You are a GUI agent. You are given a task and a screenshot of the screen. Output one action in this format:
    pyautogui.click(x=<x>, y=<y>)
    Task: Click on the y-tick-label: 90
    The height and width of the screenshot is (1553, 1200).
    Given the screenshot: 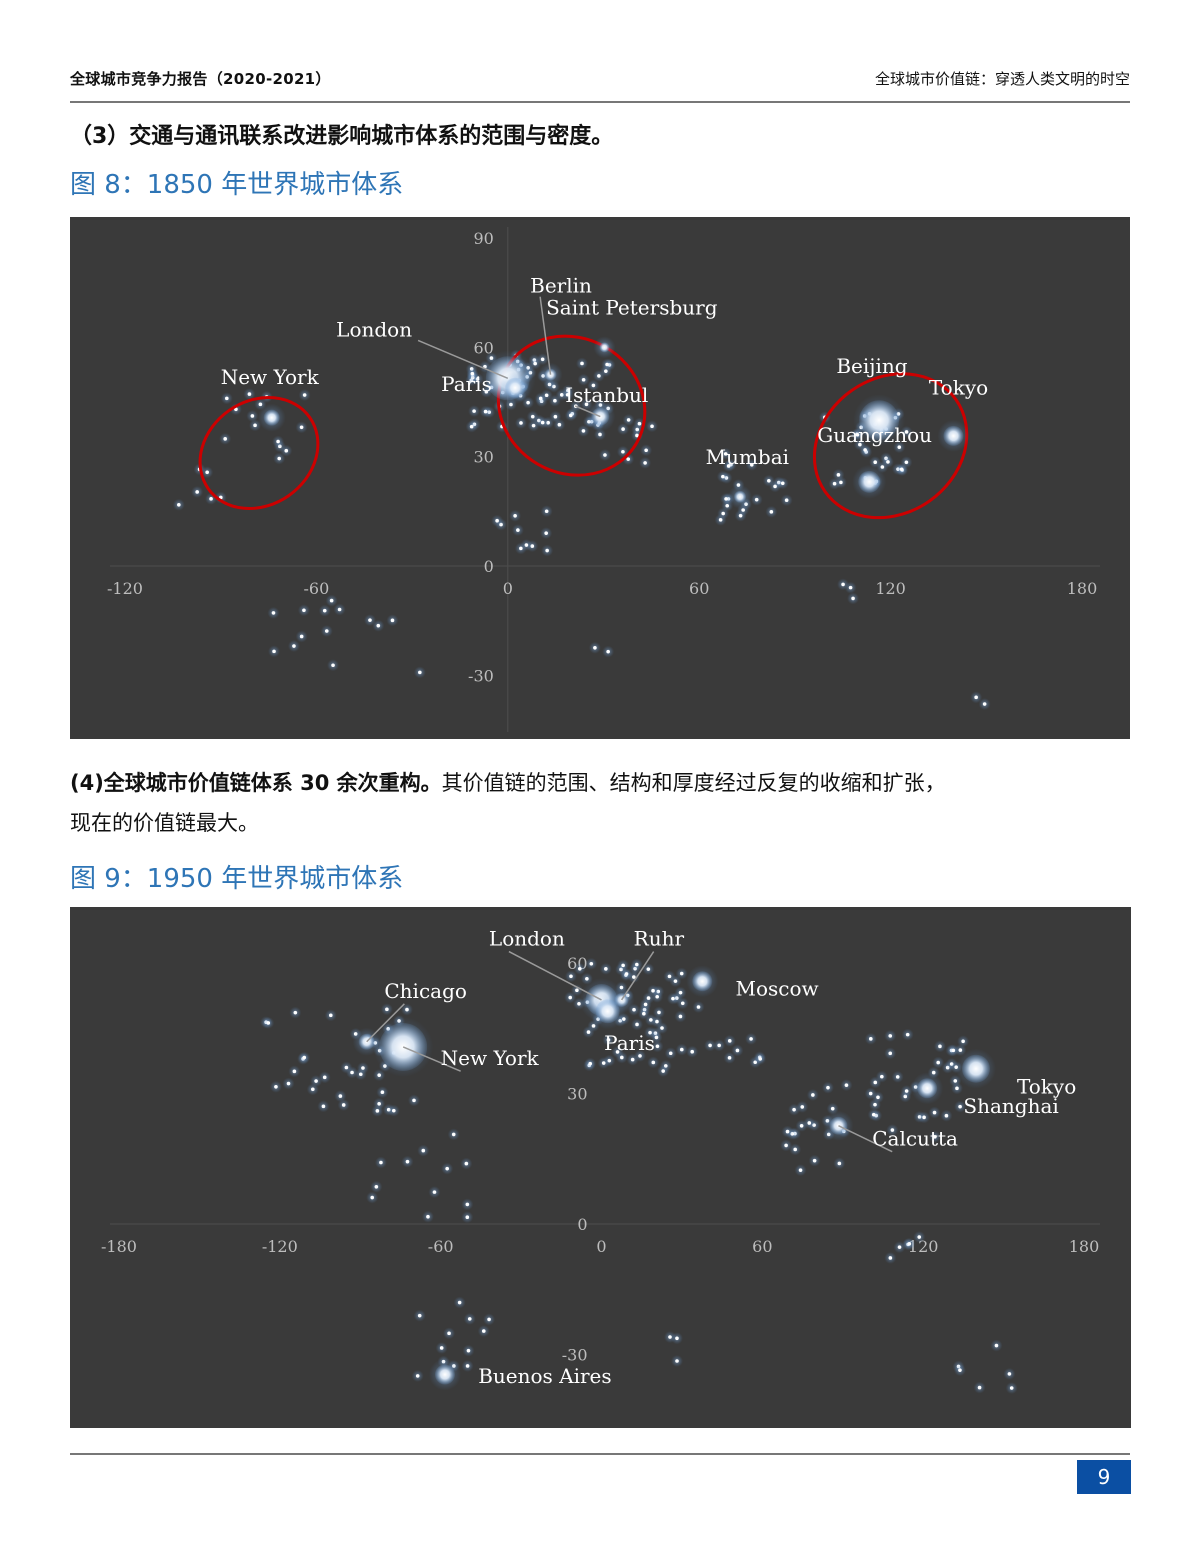 What is the action you would take?
    pyautogui.click(x=483, y=238)
    